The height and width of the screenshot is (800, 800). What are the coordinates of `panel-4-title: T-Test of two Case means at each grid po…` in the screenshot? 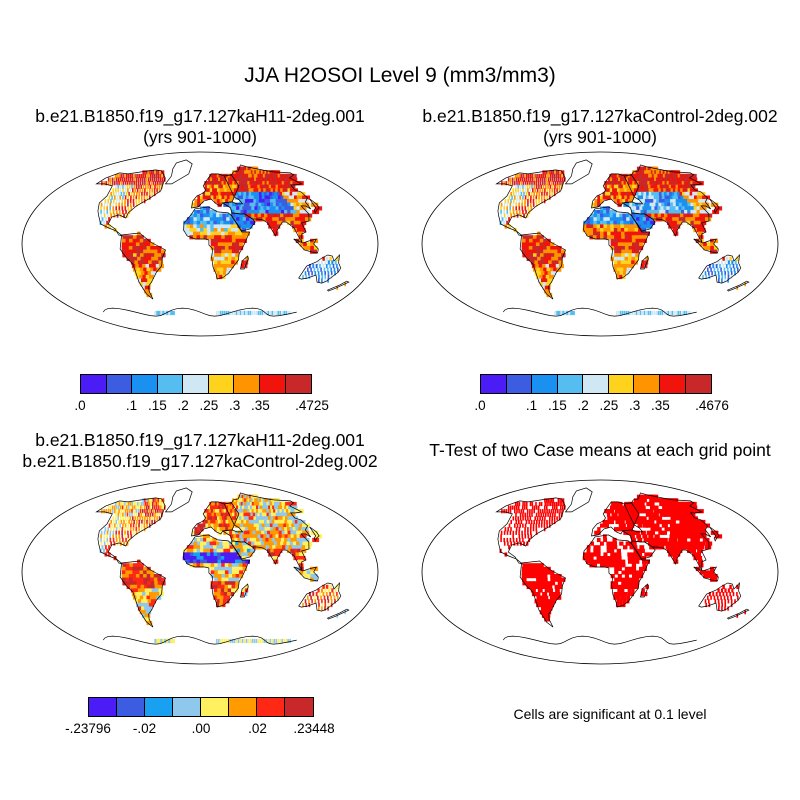 It's located at (600, 450).